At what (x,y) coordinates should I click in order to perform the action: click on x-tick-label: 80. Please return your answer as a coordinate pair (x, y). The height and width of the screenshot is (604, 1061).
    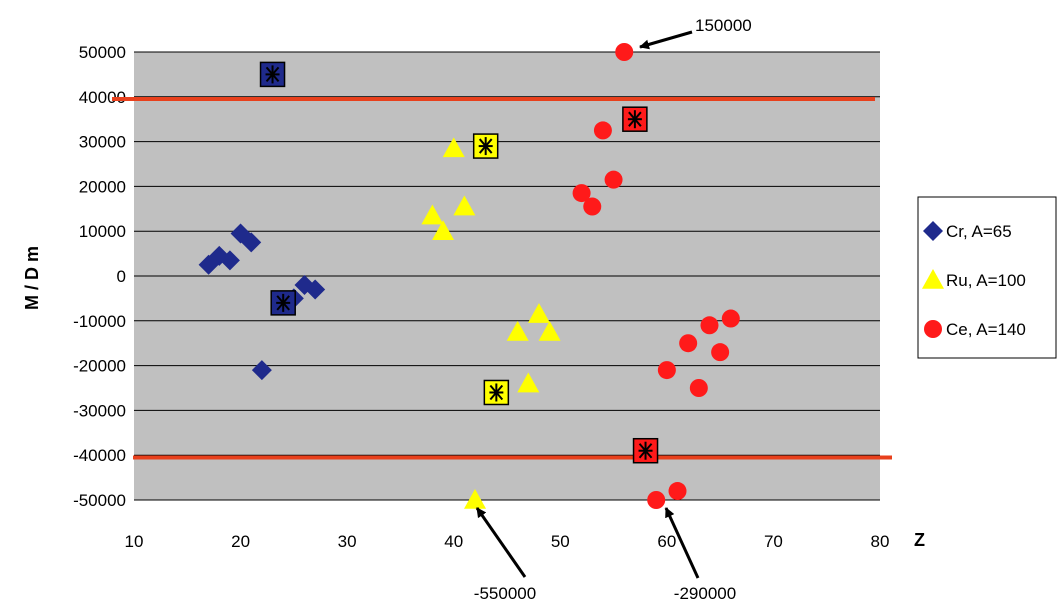
    Looking at the image, I should click on (880, 541).